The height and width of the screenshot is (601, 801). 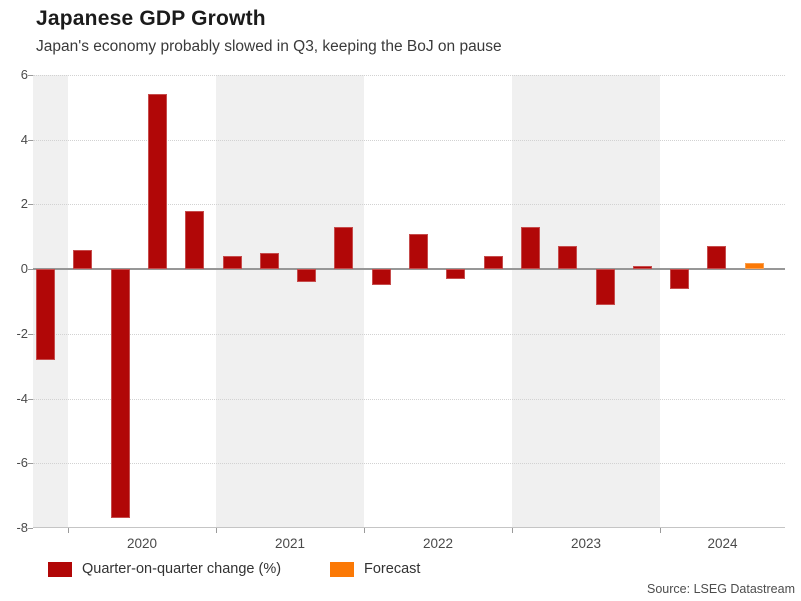 I want to click on bar-2024-Q2, so click(x=717, y=258).